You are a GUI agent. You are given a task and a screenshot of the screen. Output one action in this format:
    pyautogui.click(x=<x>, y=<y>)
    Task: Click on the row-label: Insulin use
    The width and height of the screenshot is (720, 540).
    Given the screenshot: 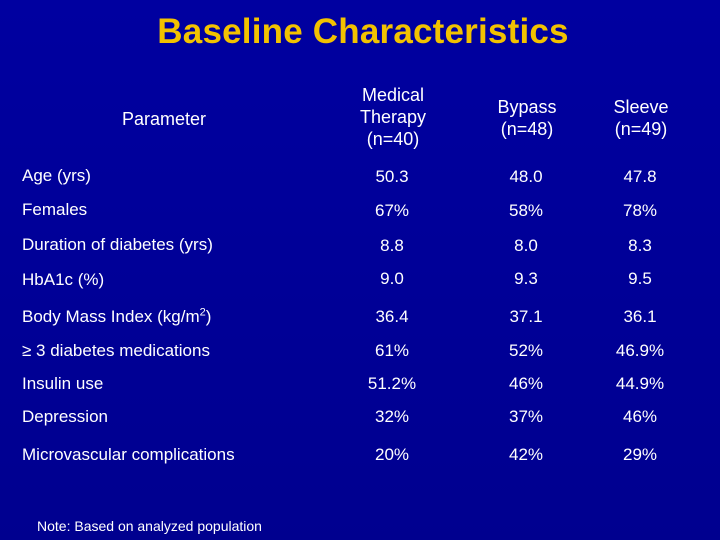 What is the action you would take?
    pyautogui.click(x=63, y=383)
    